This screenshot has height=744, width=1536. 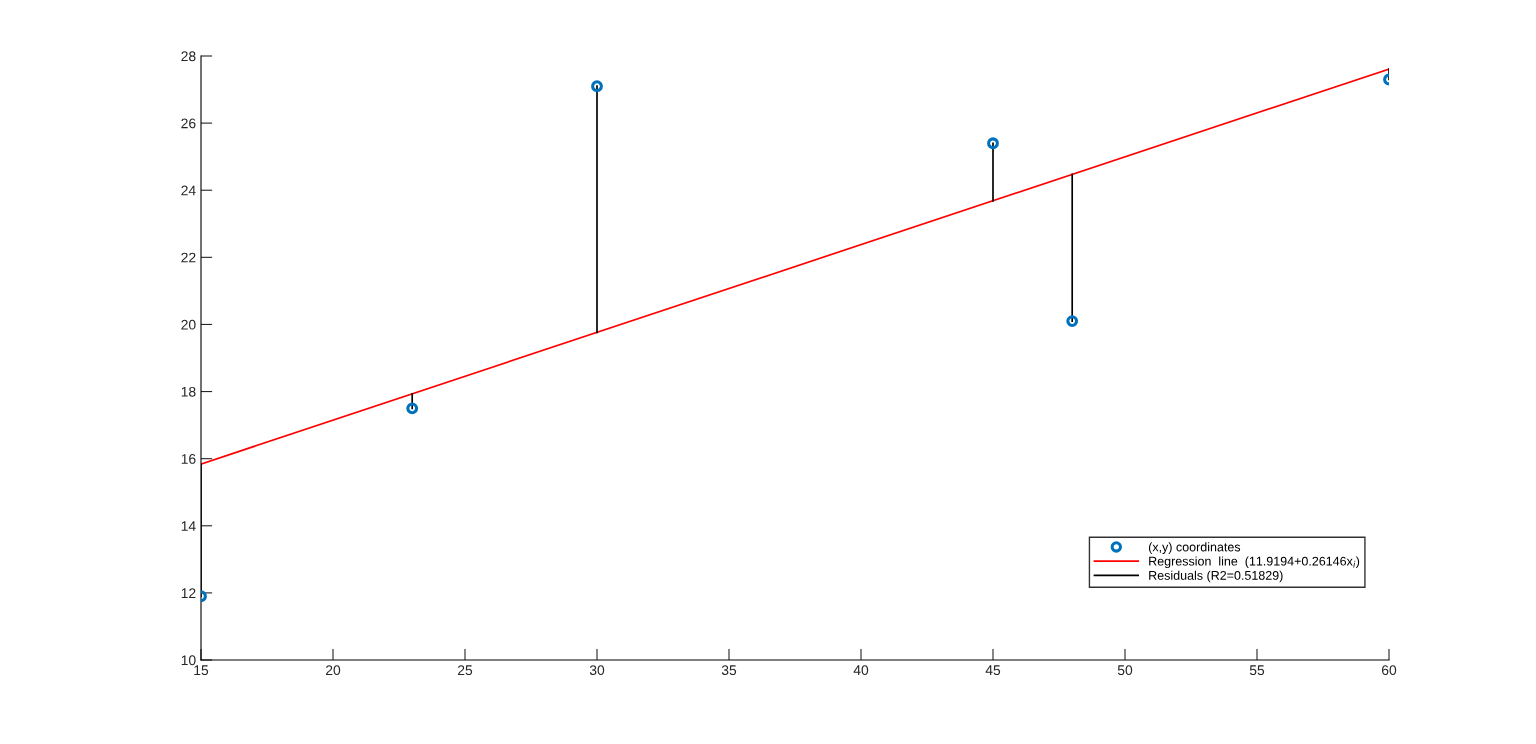 I want to click on legend-label: (x,y) coordinates, so click(x=1194, y=548).